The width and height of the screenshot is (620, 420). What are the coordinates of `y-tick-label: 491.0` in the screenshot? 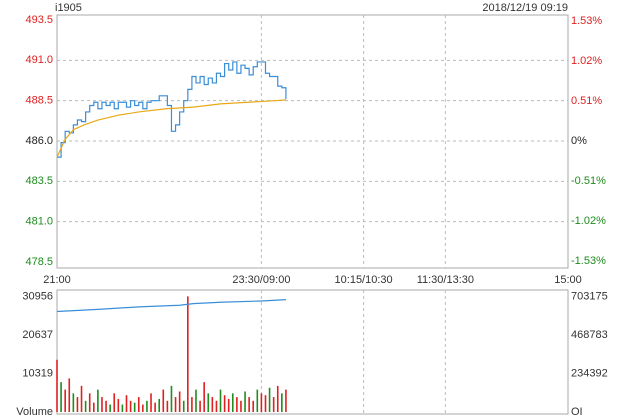 It's located at (39, 60).